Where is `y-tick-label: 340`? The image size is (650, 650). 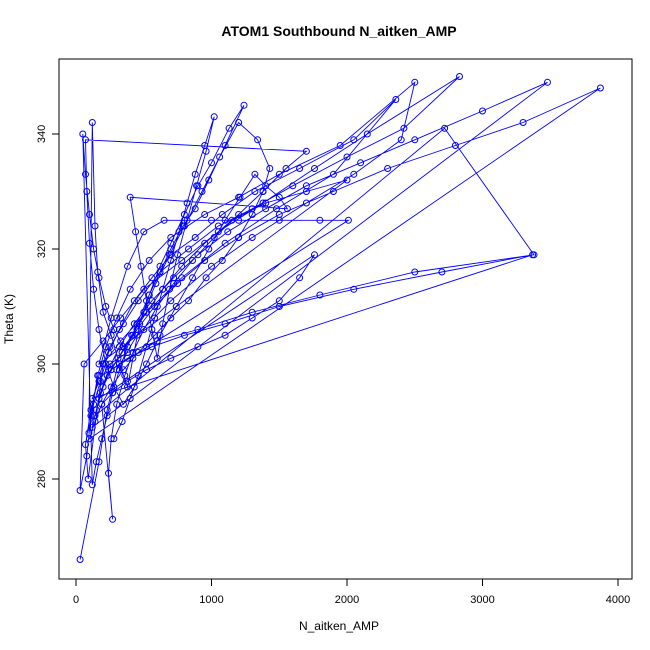
y-tick-label: 340 is located at coordinates (42, 134).